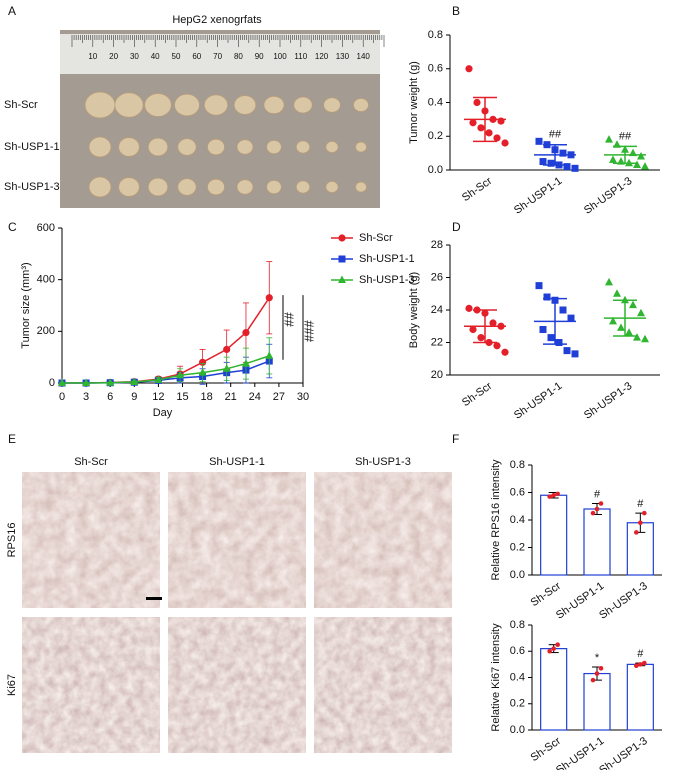 This screenshot has height=770, width=685. Describe the element at coordinates (517, 730) in the screenshot. I see `y-tick-label: 0.0` at that location.